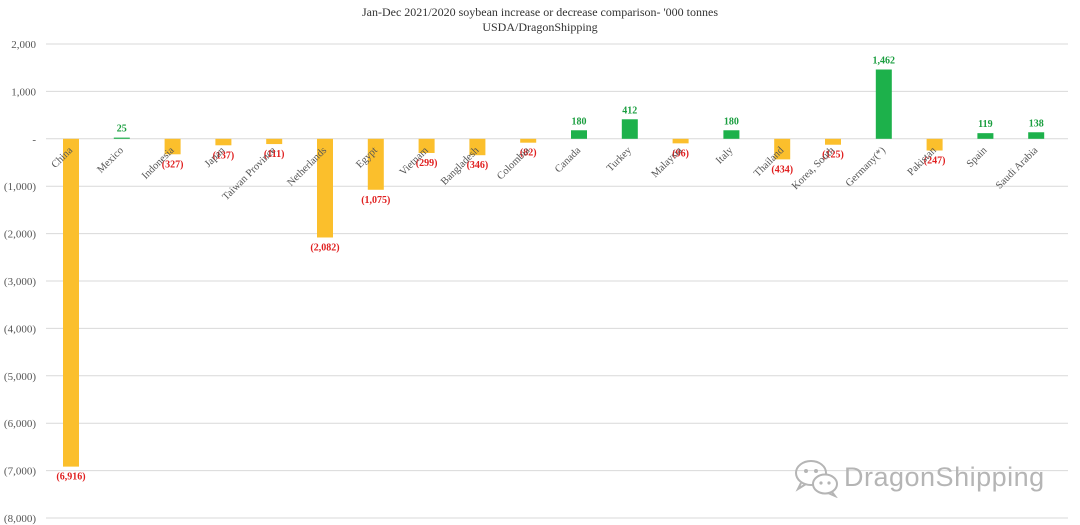  I want to click on chart-subtitle: USDA/DragonShipping, so click(540, 27).